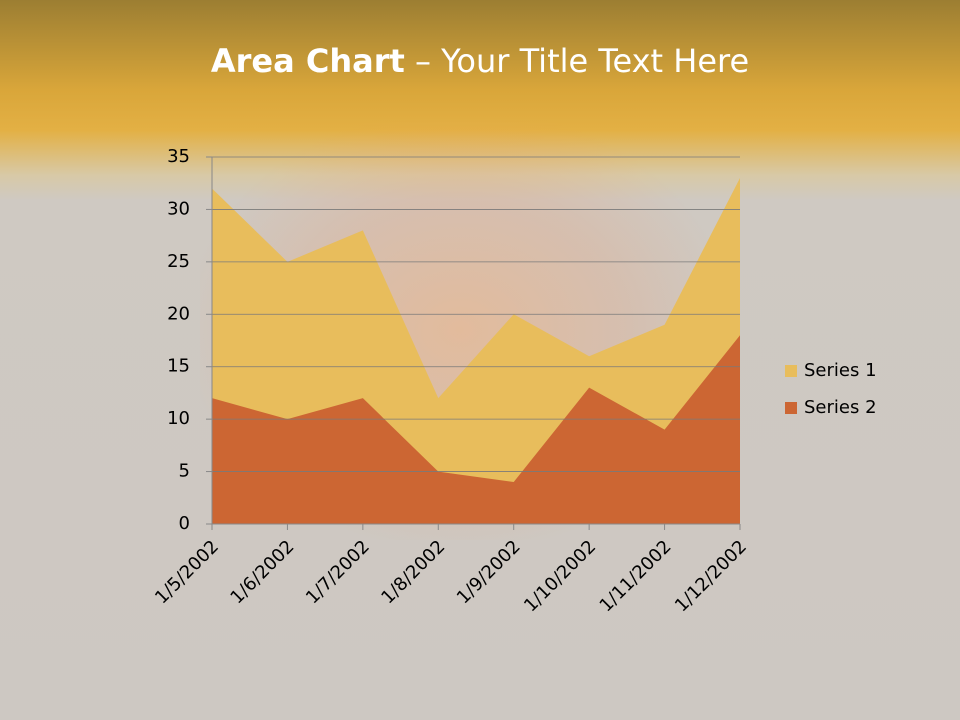 Image resolution: width=960 pixels, height=720 pixels. I want to click on title-text: – Your Title Text Here, so click(582, 61).